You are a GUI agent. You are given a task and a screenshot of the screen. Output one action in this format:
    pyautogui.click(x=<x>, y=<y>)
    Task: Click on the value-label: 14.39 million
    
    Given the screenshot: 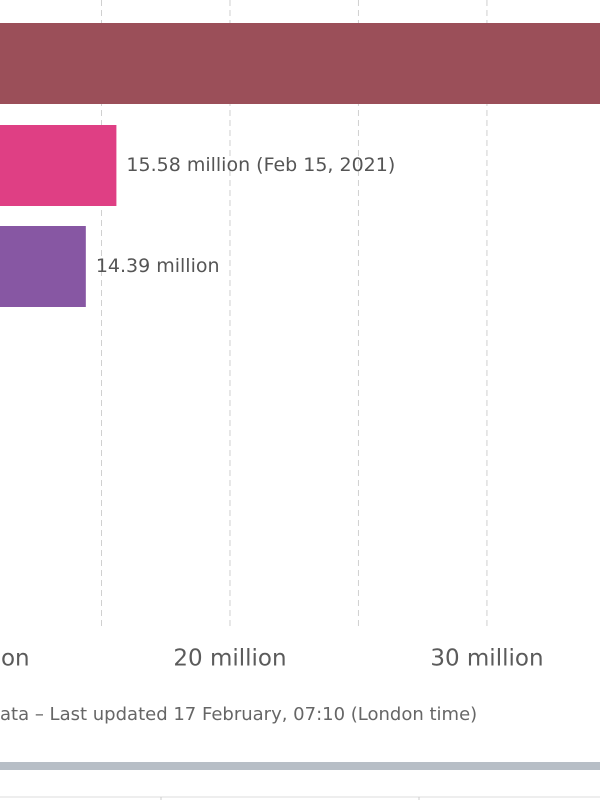 What is the action you would take?
    pyautogui.click(x=158, y=266)
    